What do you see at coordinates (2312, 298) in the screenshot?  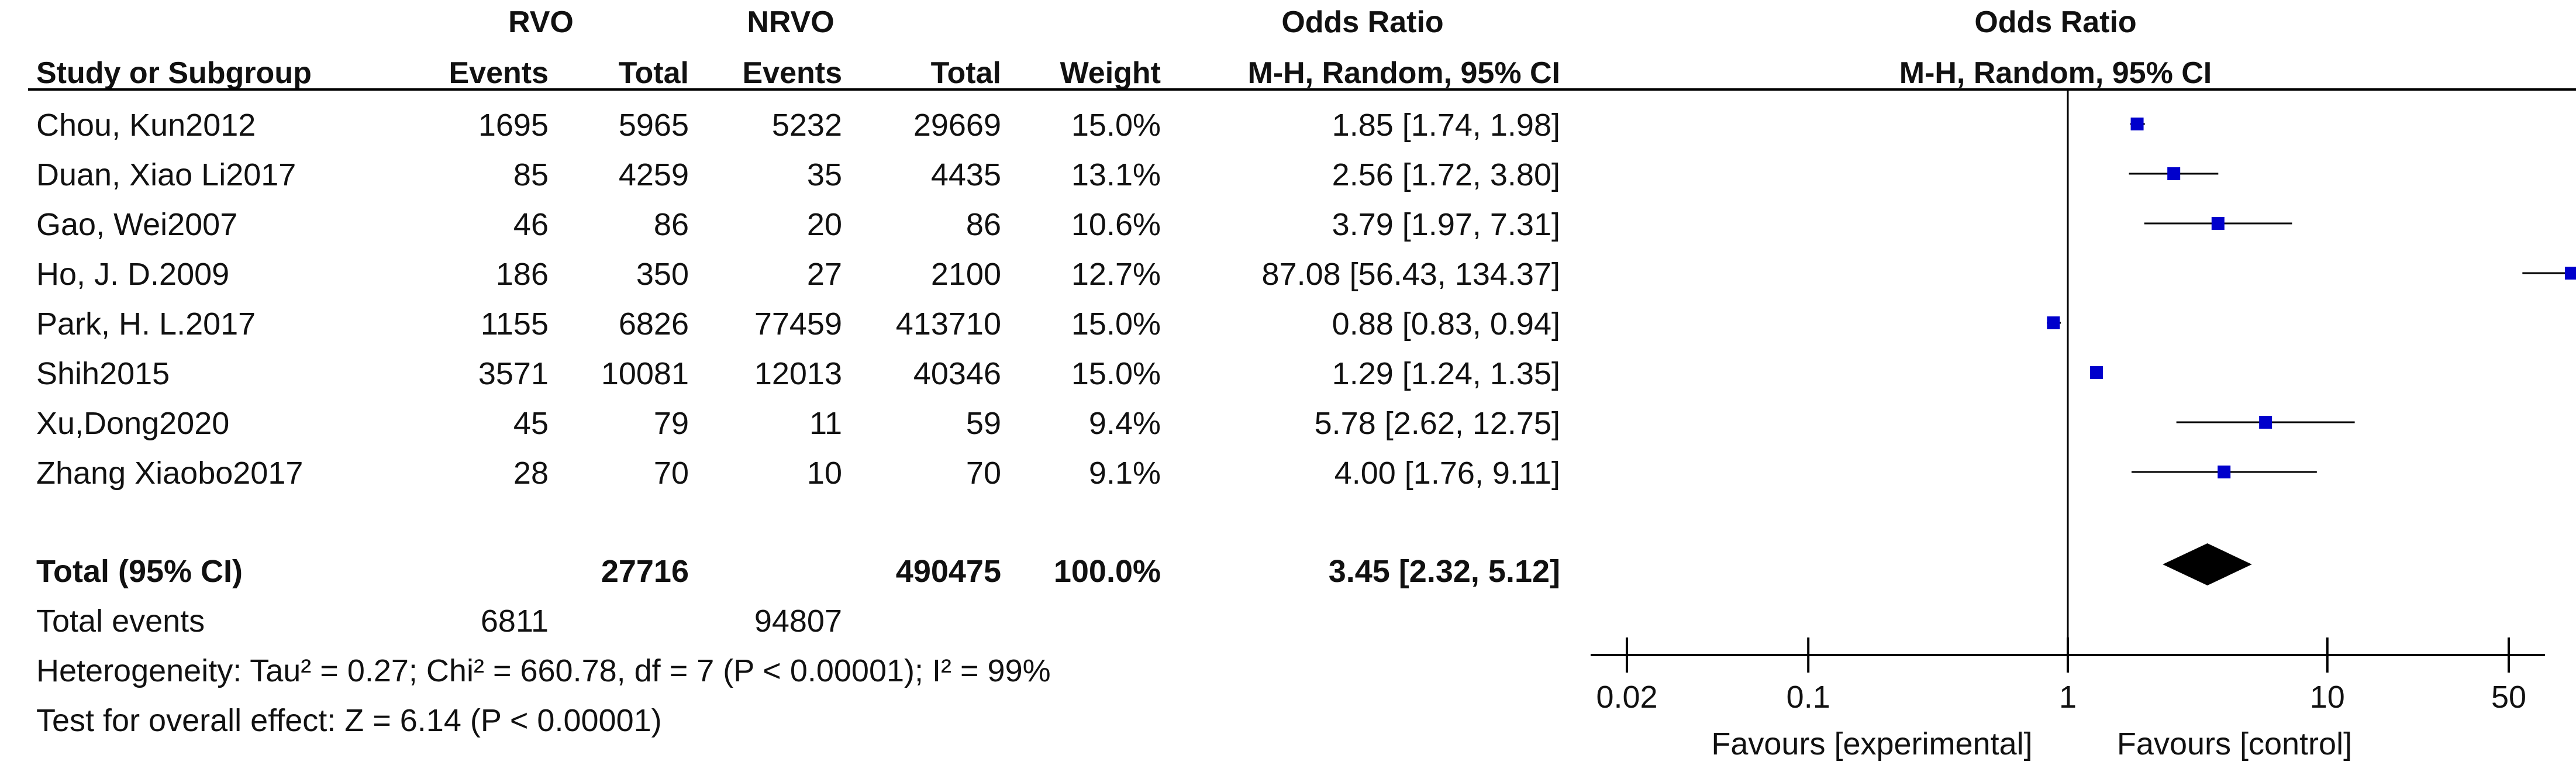 I see `study-markers` at bounding box center [2312, 298].